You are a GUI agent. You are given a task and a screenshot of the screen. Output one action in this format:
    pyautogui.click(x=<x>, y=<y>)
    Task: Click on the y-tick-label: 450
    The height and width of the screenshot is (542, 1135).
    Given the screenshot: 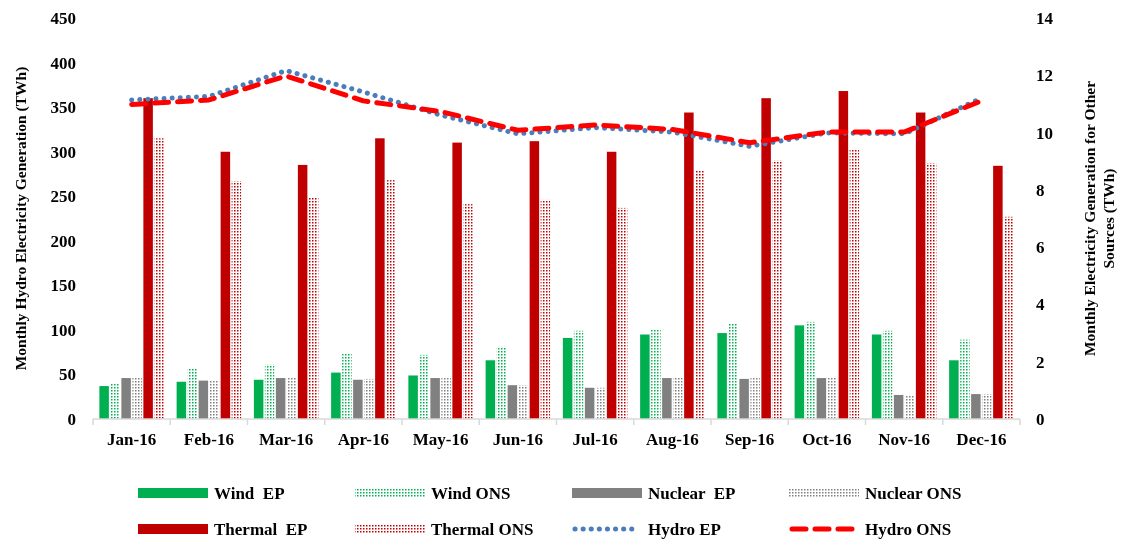 What is the action you would take?
    pyautogui.click(x=63, y=18)
    